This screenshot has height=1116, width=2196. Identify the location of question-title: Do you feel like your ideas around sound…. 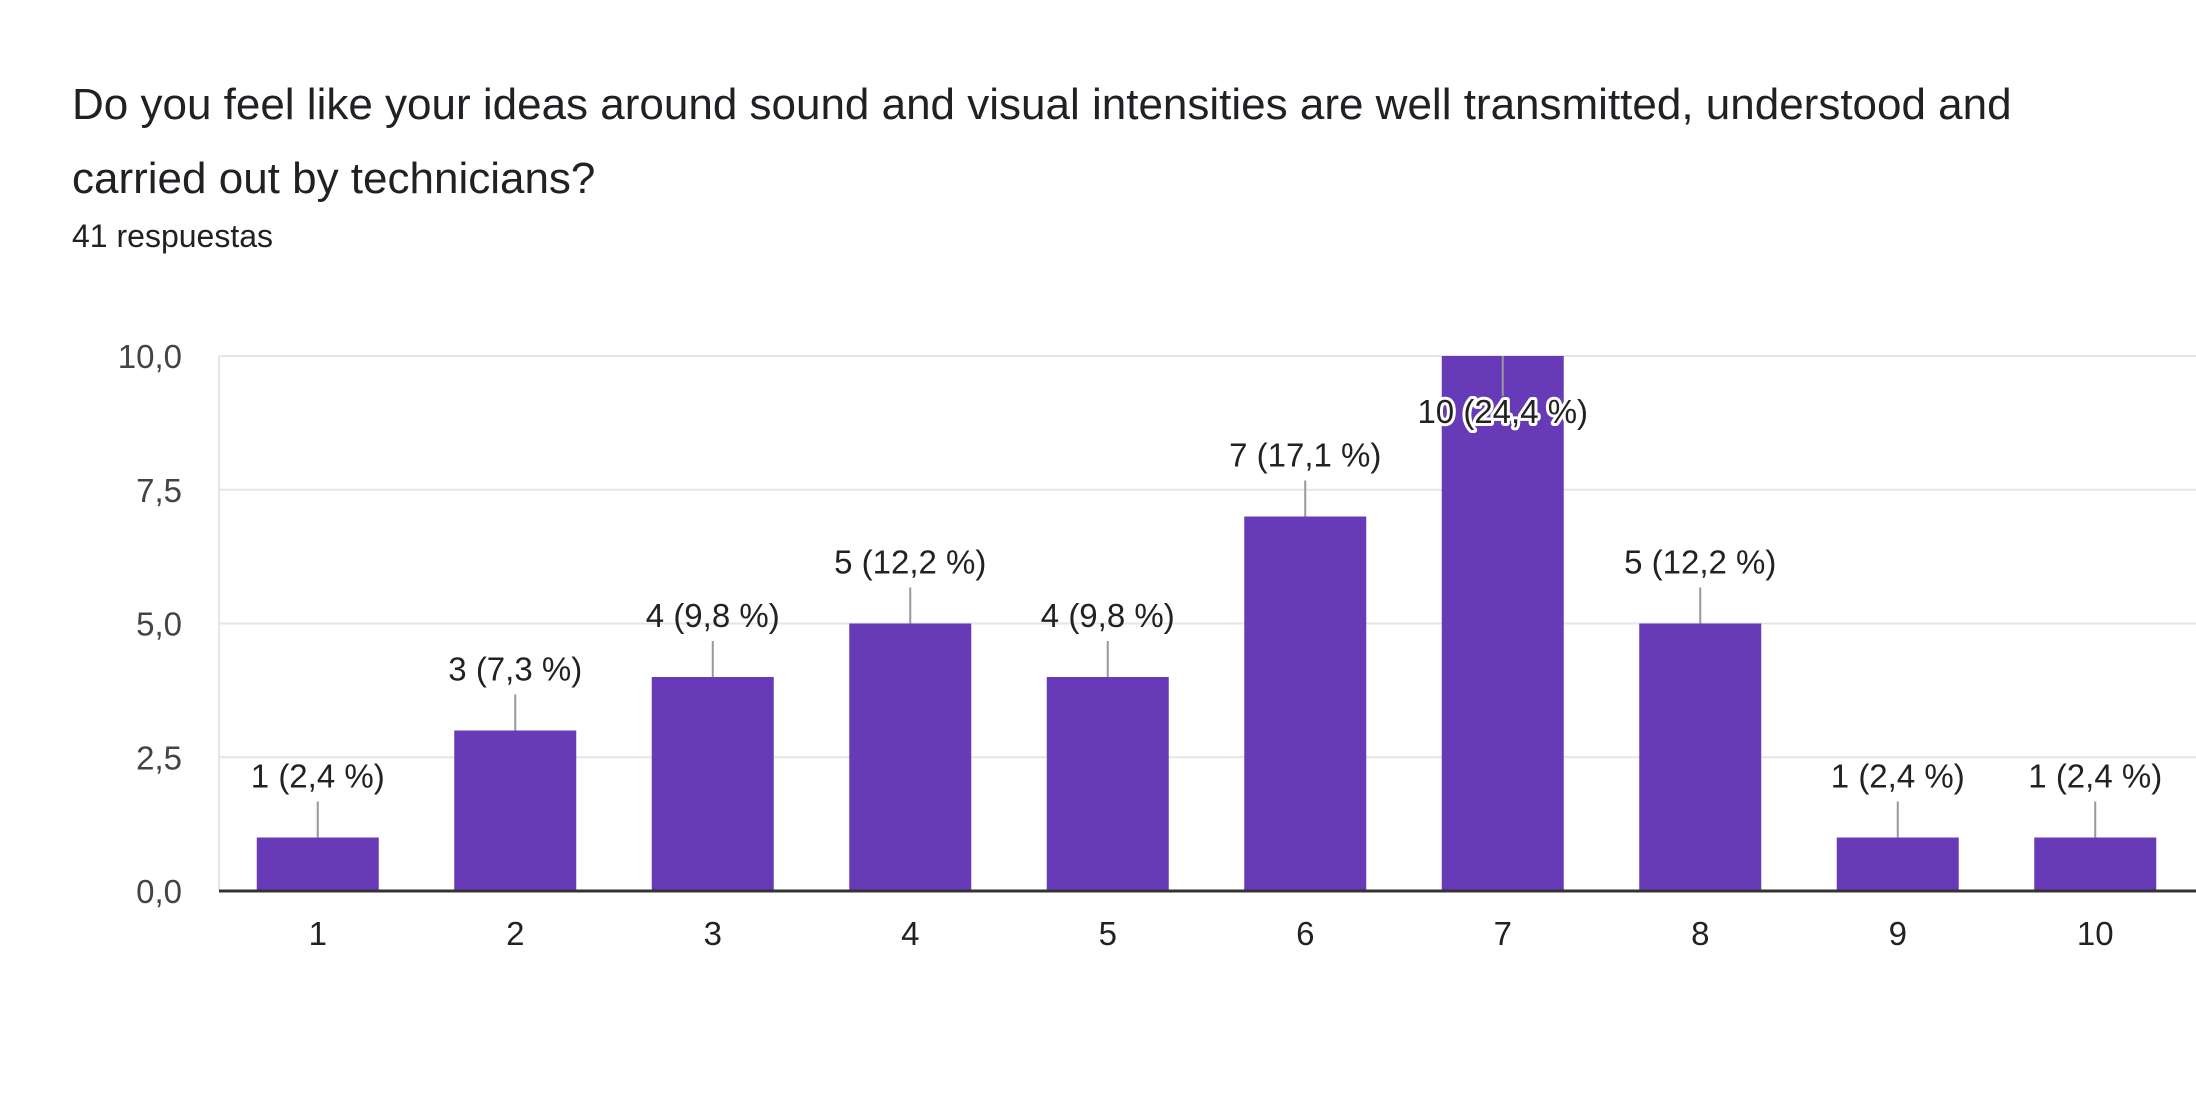
(1042, 141).